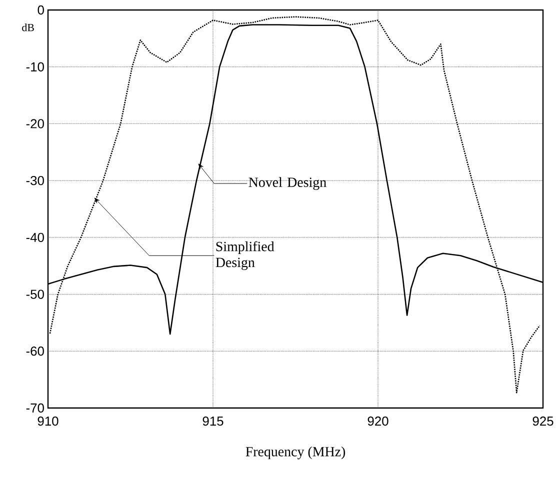  Describe the element at coordinates (35, 123) in the screenshot. I see `y-tick-label: -20` at that location.